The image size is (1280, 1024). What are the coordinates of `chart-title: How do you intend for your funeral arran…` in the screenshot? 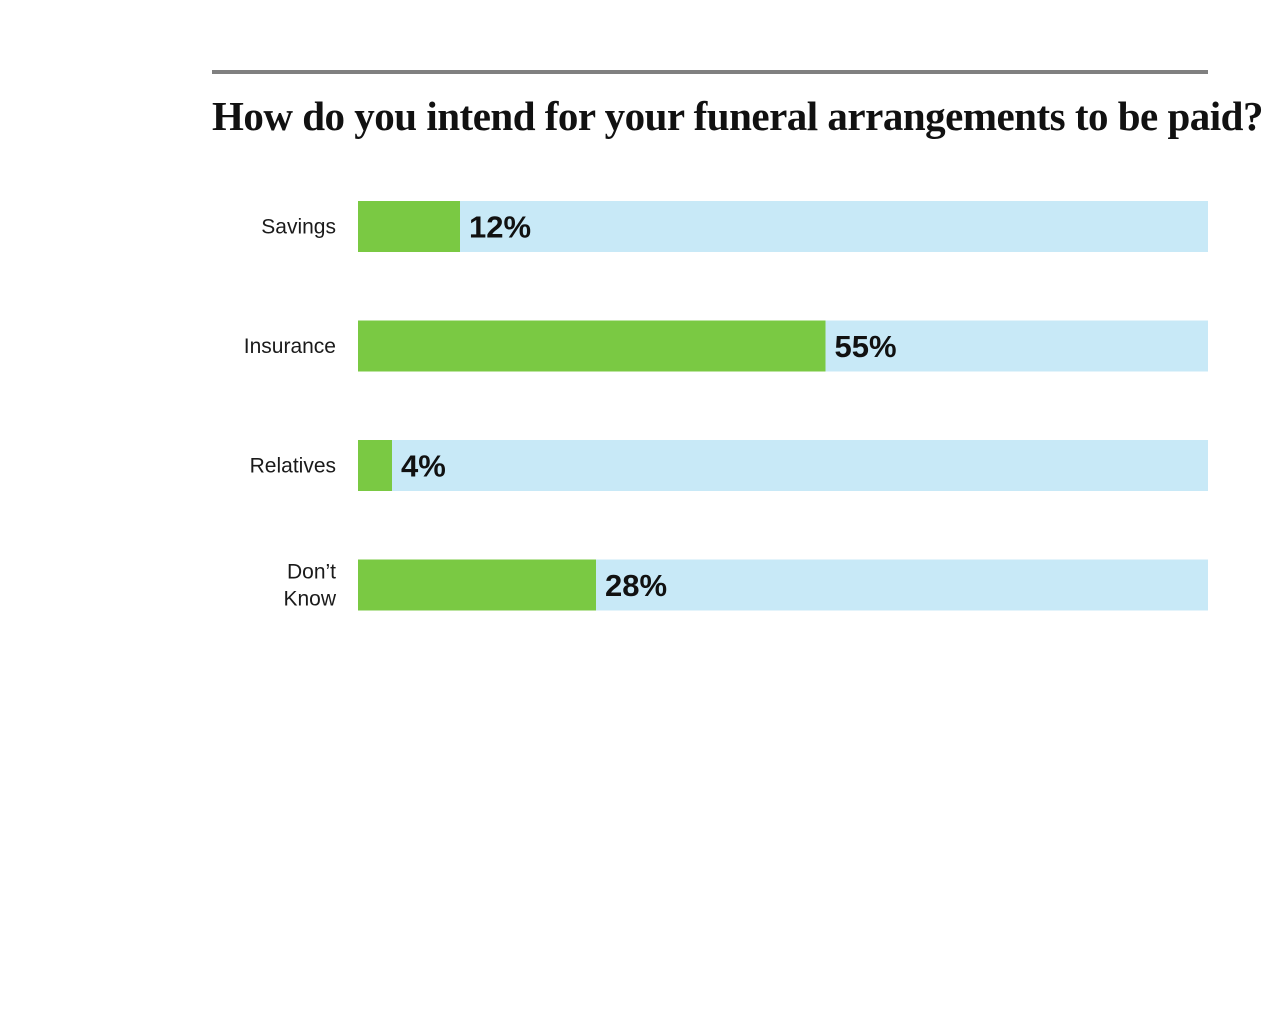 It's located at (737, 116).